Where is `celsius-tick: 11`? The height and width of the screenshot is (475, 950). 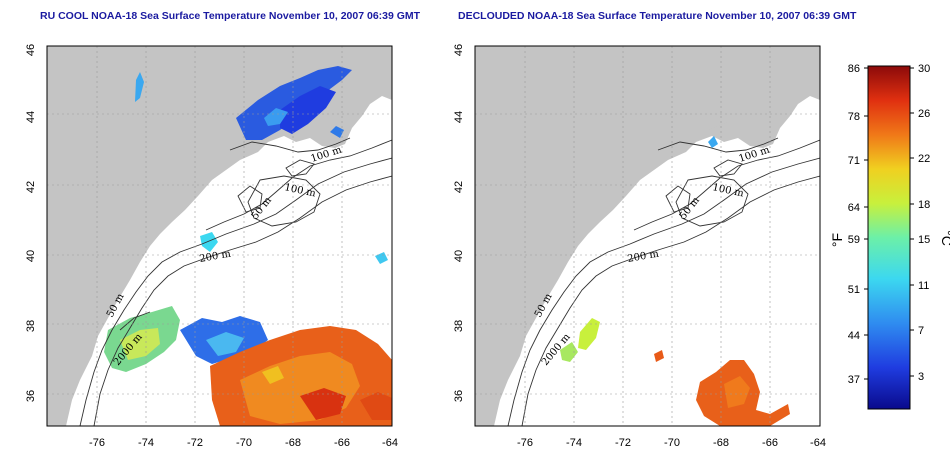
celsius-tick: 11 is located at coordinates (923, 286).